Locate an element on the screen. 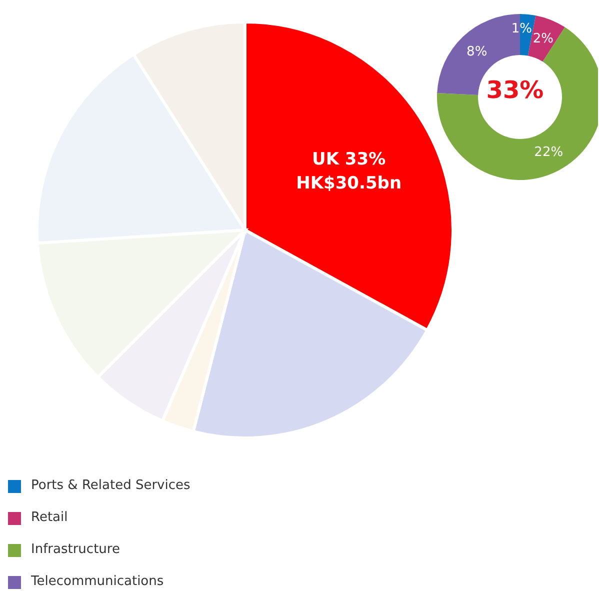  data-label: 1% is located at coordinates (521, 28).